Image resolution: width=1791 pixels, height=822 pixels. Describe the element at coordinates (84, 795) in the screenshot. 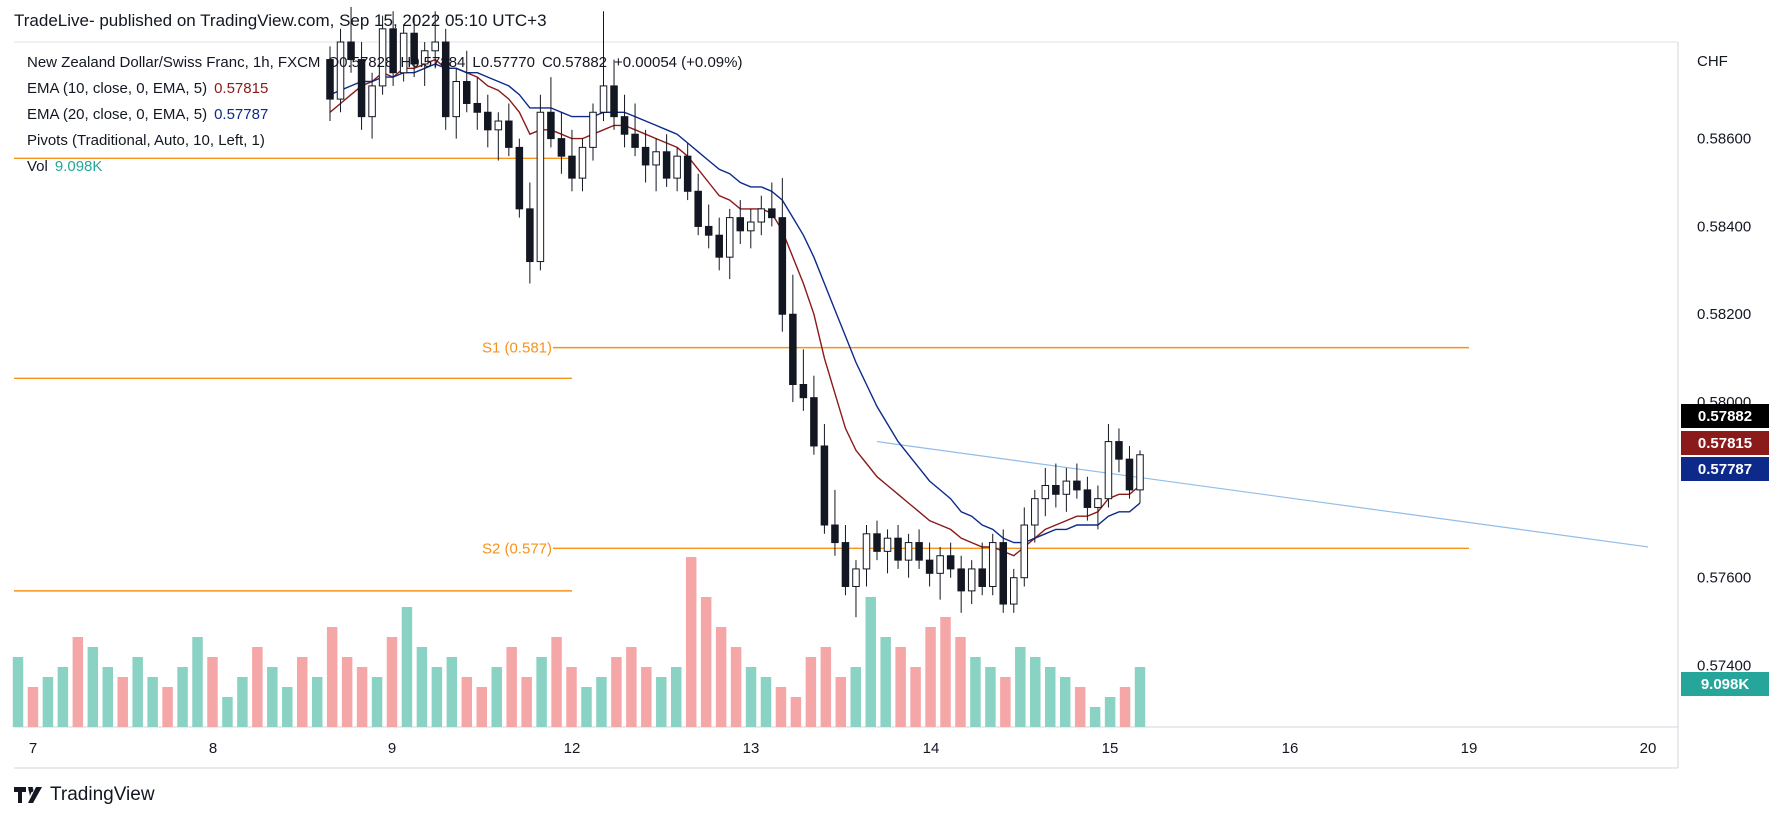

I see `footer-brand: TradingView` at that location.